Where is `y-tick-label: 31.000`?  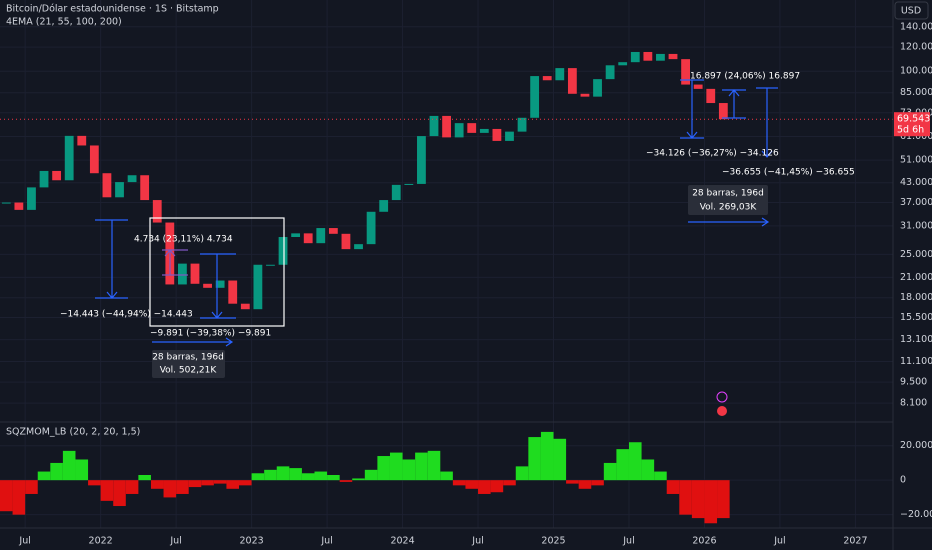
y-tick-label: 31.000 is located at coordinates (916, 225).